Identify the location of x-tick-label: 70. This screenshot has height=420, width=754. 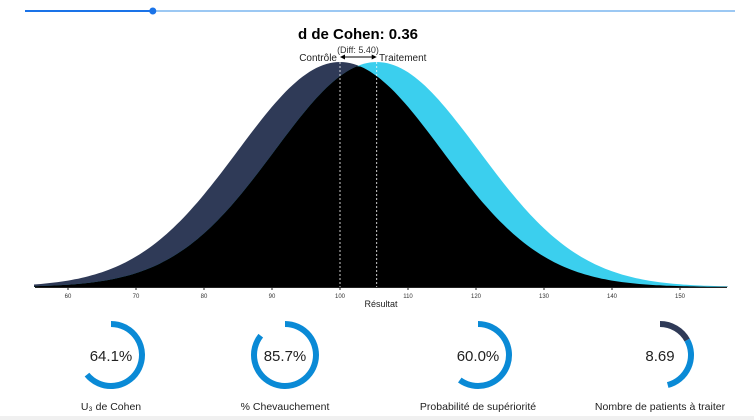
(136, 297).